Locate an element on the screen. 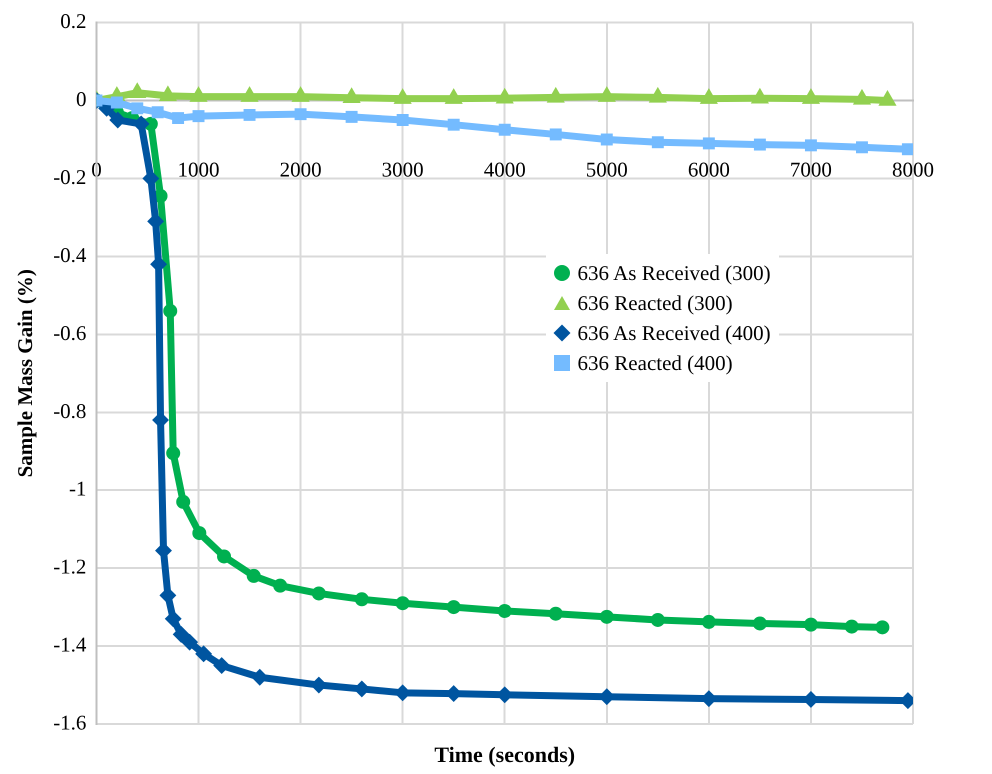 This screenshot has height=774, width=992. y-tick-label: -0.2 is located at coordinates (69, 176).